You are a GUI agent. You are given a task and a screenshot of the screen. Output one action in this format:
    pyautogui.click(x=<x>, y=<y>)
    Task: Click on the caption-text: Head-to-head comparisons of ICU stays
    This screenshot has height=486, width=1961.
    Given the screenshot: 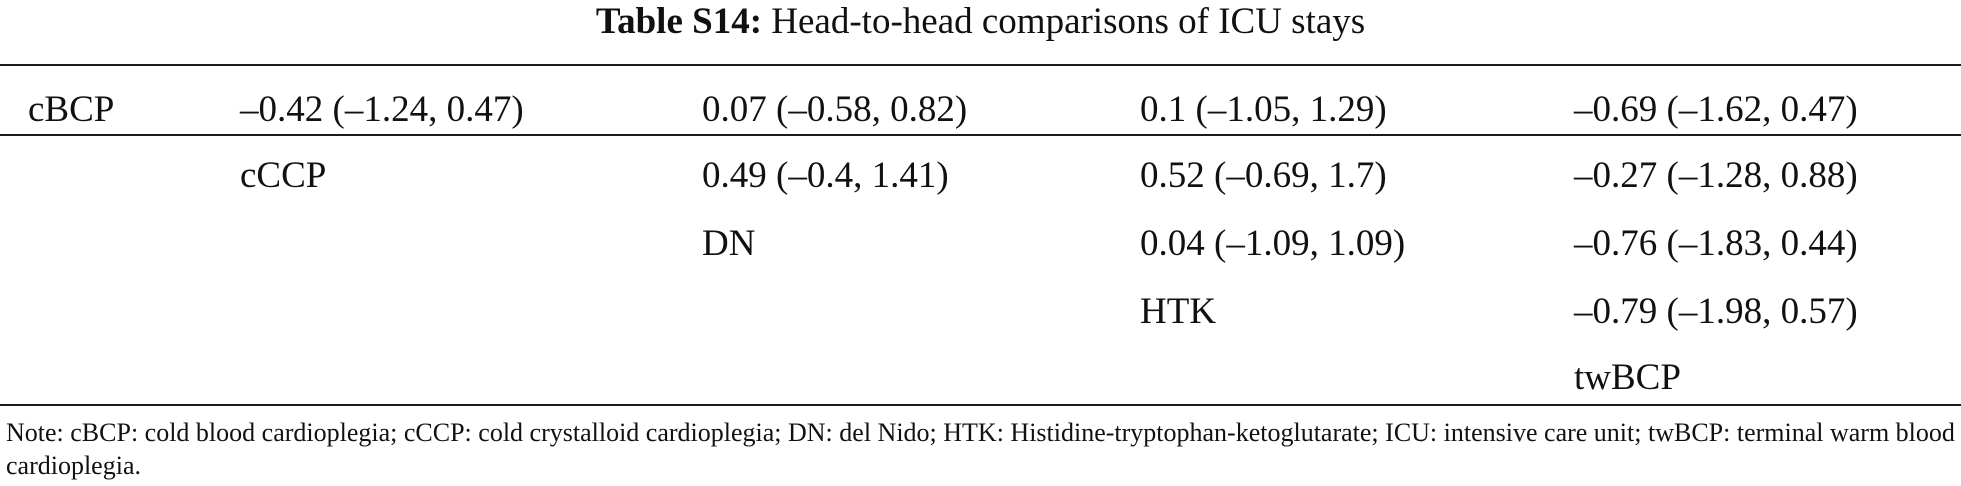 What is the action you would take?
    pyautogui.click(x=1068, y=21)
    